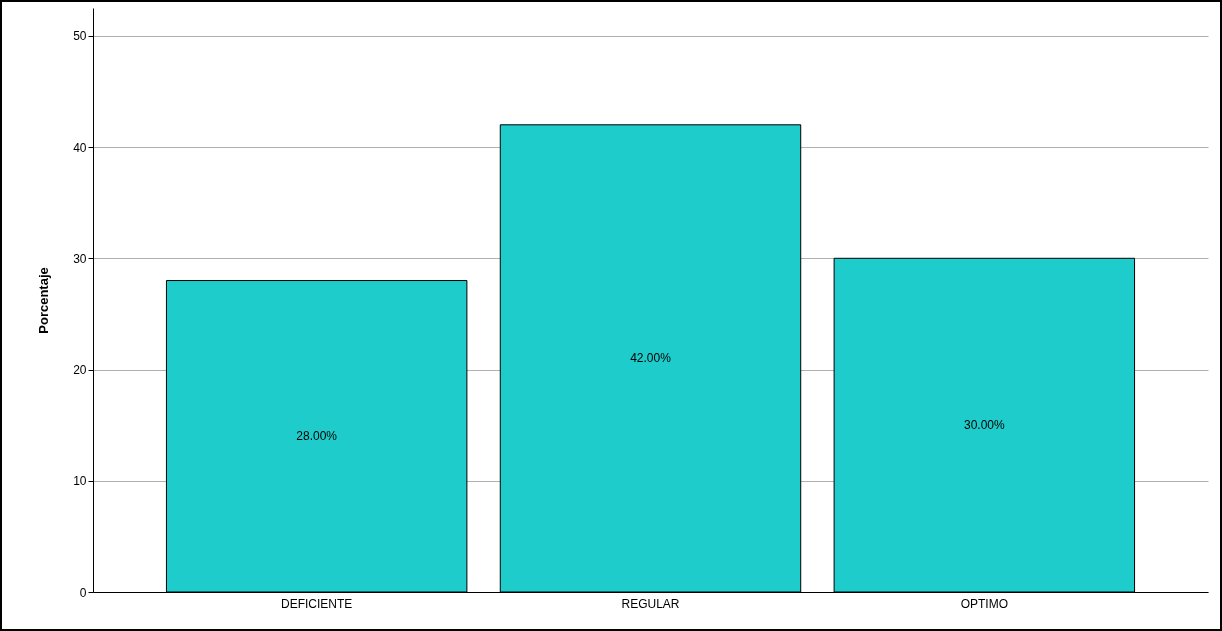 Image resolution: width=1222 pixels, height=631 pixels. Describe the element at coordinates (44, 300) in the screenshot. I see `y-axis-title: Porcentaje` at that location.